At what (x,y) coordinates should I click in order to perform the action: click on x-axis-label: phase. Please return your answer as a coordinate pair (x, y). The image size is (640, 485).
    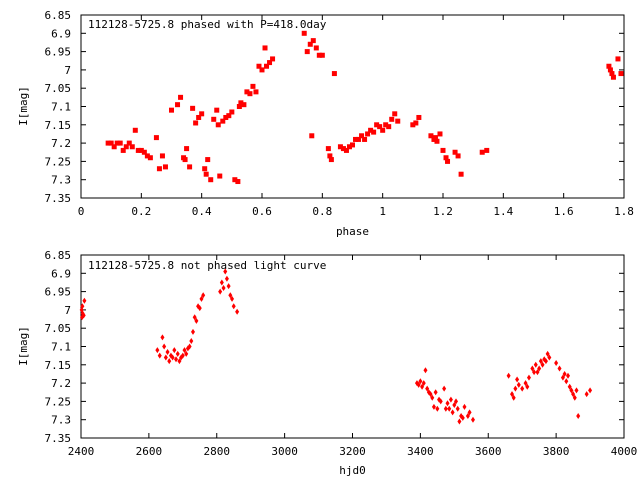
    Looking at the image, I should click on (352, 231).